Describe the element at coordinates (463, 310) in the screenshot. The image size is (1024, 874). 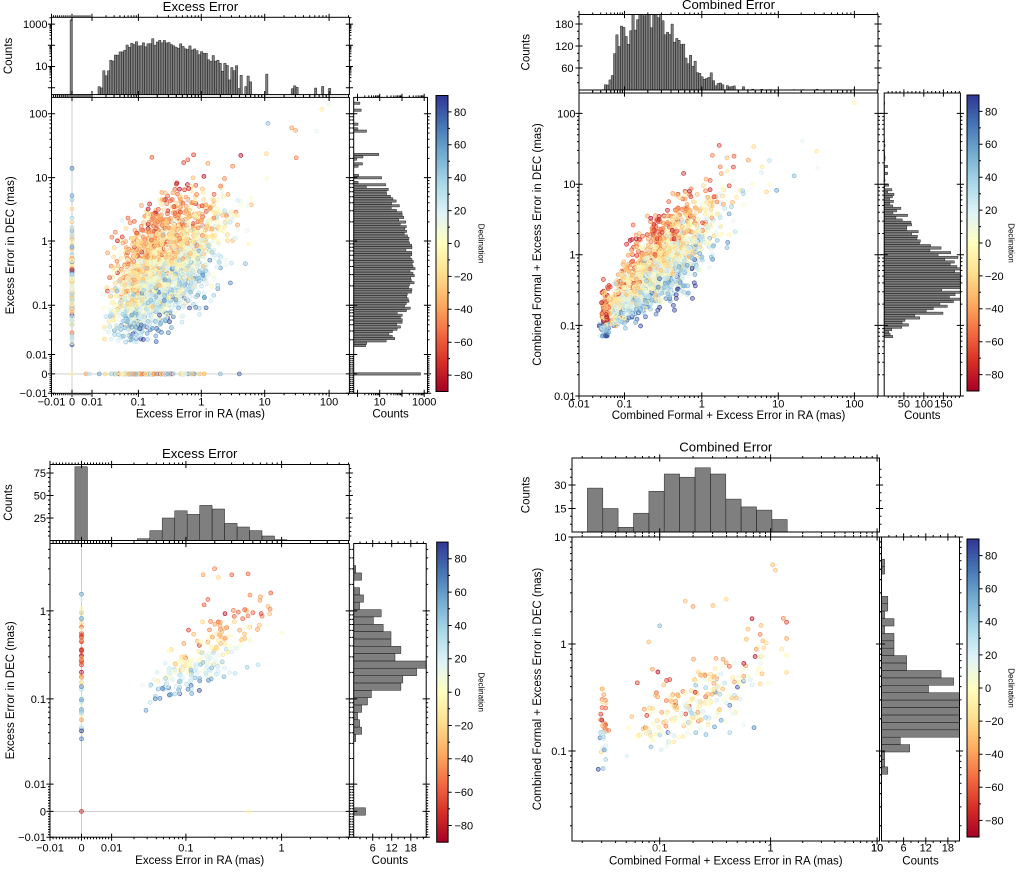
I see `svg-text: −40` at that location.